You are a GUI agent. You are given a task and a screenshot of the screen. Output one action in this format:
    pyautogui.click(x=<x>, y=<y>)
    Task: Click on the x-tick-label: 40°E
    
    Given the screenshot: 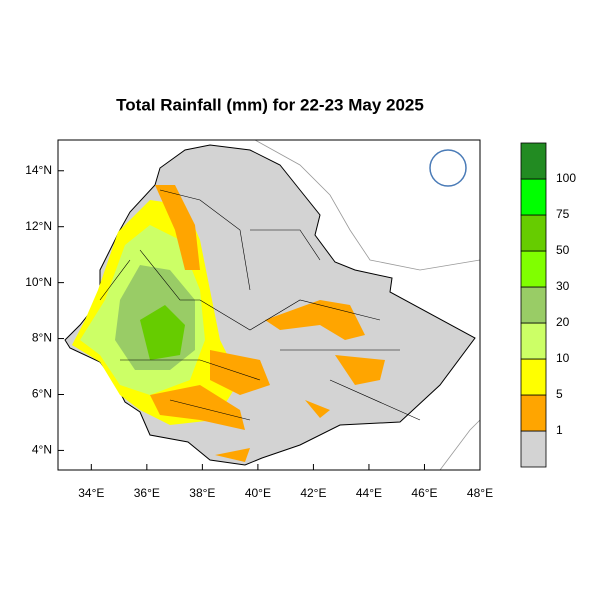 What is the action you would take?
    pyautogui.click(x=258, y=493)
    